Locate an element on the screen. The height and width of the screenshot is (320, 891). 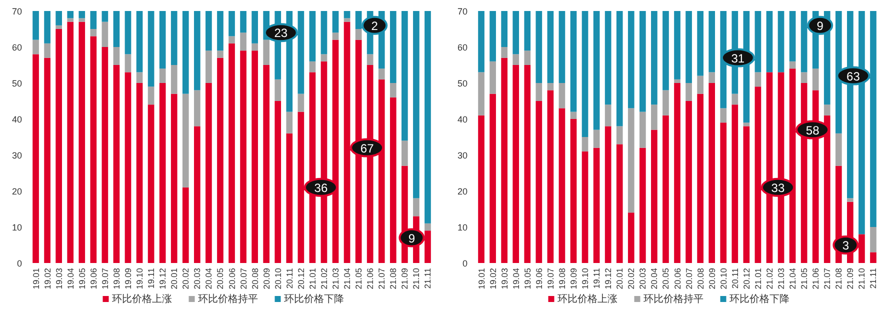
x-tick-label: 21.09 is located at coordinates (850, 279).